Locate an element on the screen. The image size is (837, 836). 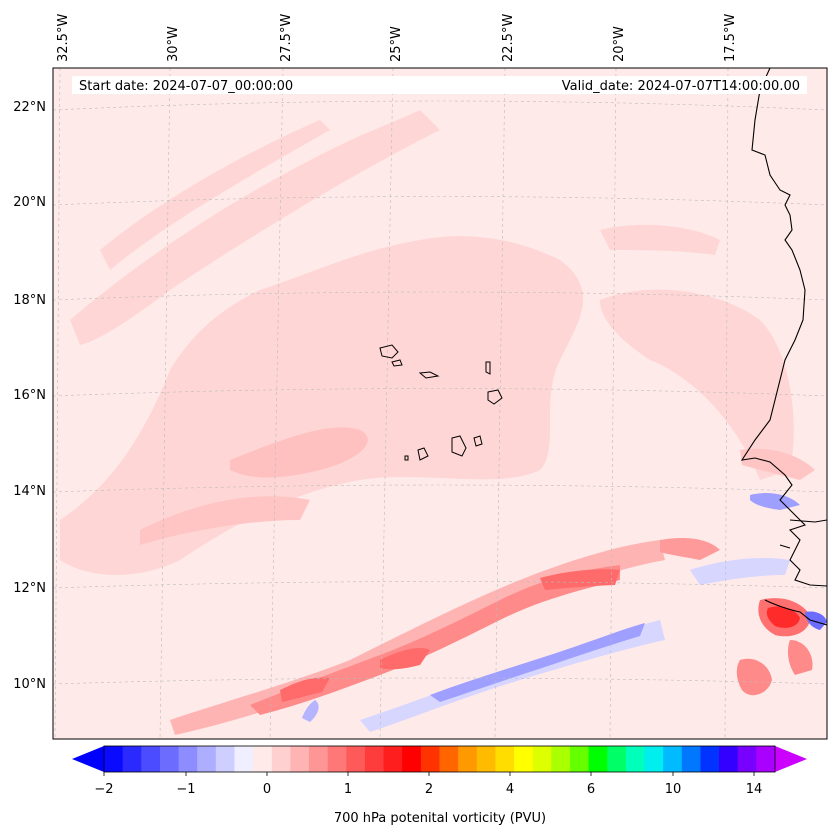
colorbar-tick-label: 1 is located at coordinates (348, 789).